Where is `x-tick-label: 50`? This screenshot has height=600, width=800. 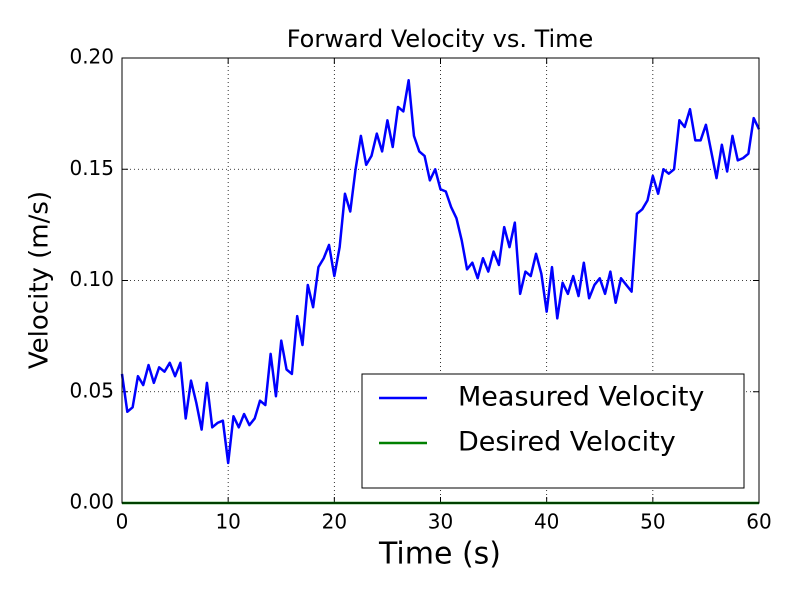 x-tick-label: 50 is located at coordinates (652, 522).